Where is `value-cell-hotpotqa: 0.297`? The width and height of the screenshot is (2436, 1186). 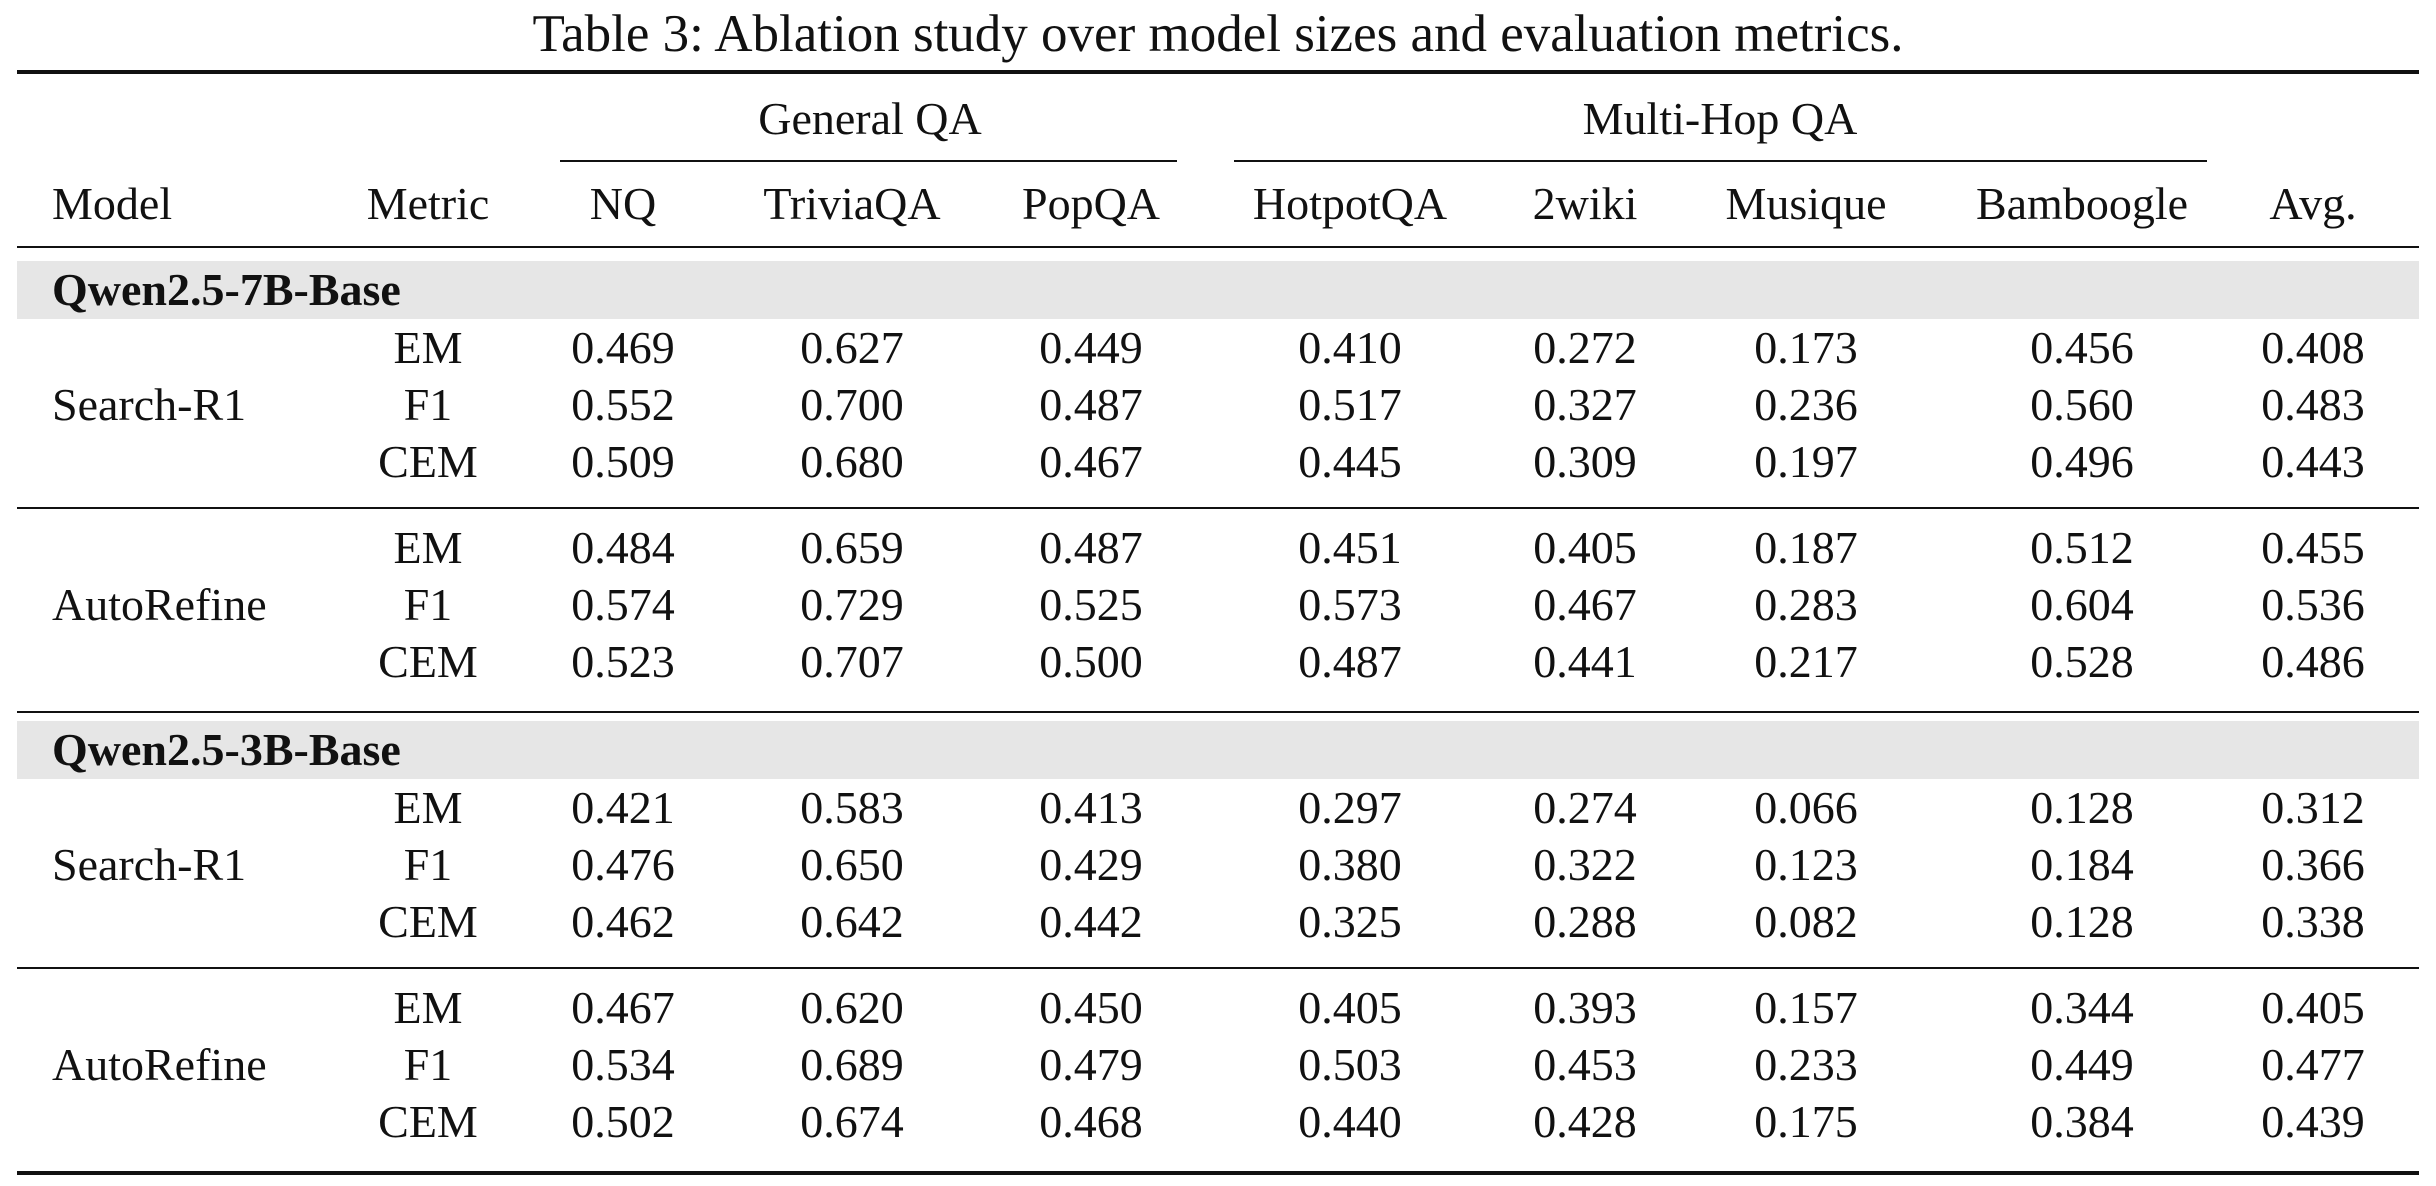 value-cell-hotpotqa: 0.297 is located at coordinates (1350, 807).